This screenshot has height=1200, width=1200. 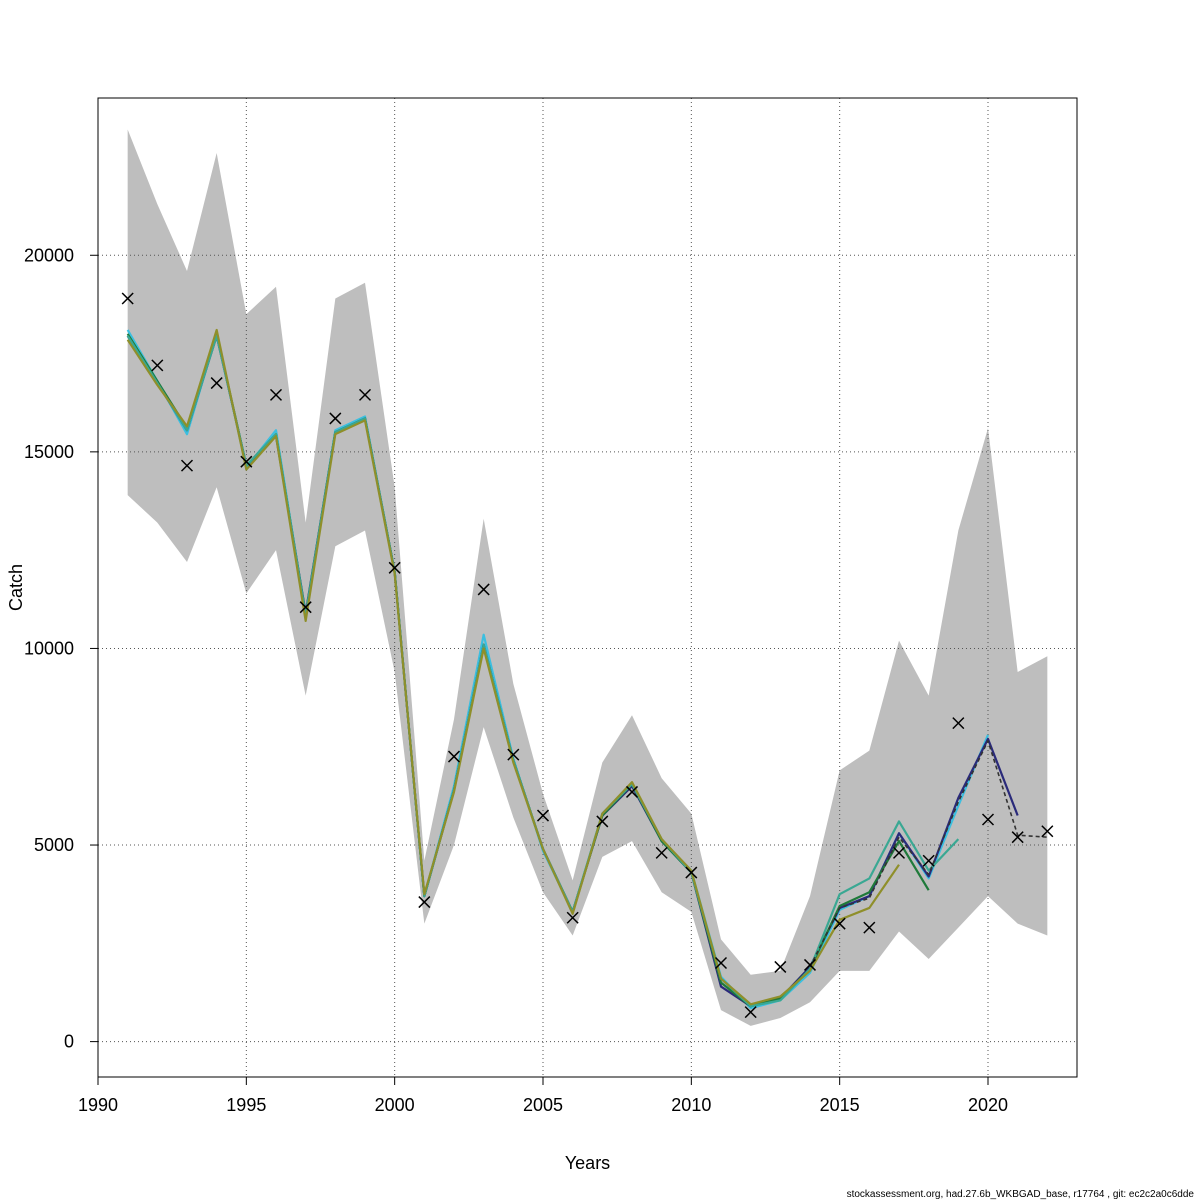 I want to click on y-tick-label: 20000, so click(x=49, y=255).